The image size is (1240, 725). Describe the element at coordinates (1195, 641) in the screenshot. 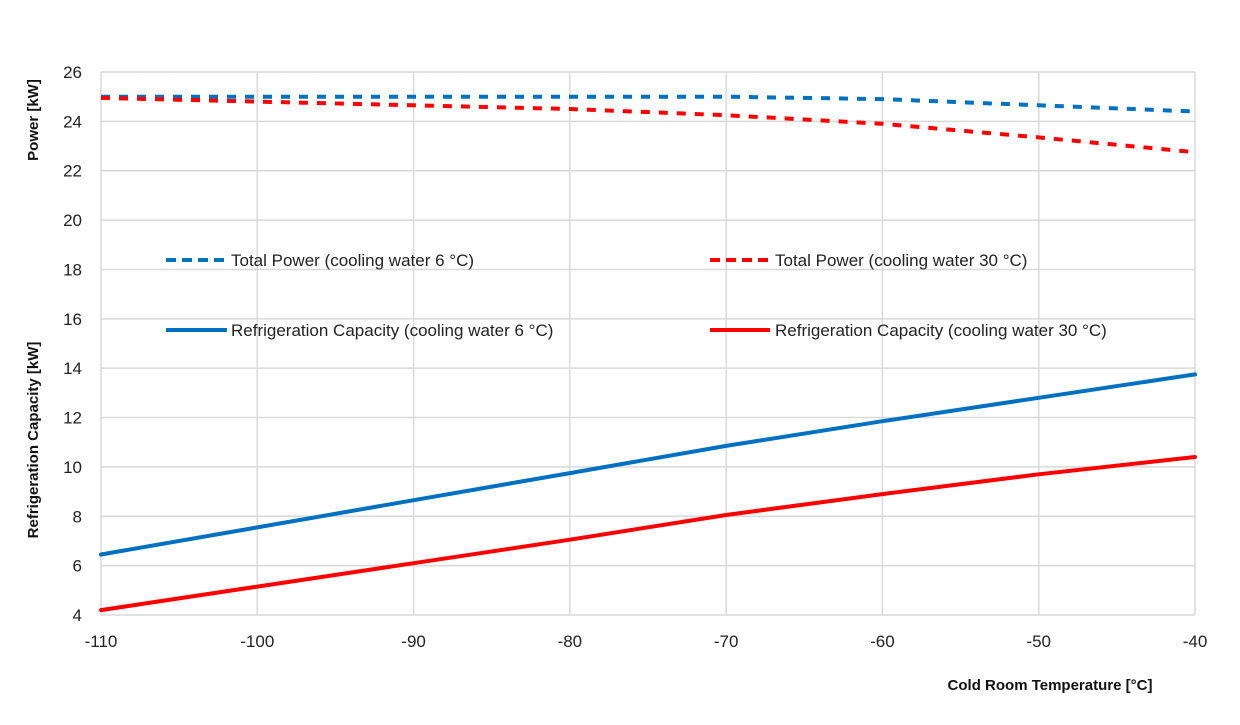

I see `x-tick-label: -40` at that location.